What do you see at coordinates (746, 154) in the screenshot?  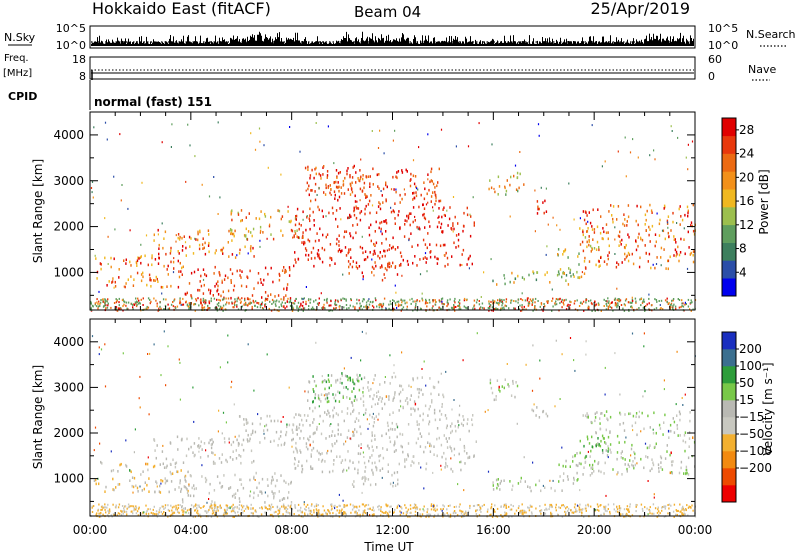 I see `colorbar-tick-label: 24` at bounding box center [746, 154].